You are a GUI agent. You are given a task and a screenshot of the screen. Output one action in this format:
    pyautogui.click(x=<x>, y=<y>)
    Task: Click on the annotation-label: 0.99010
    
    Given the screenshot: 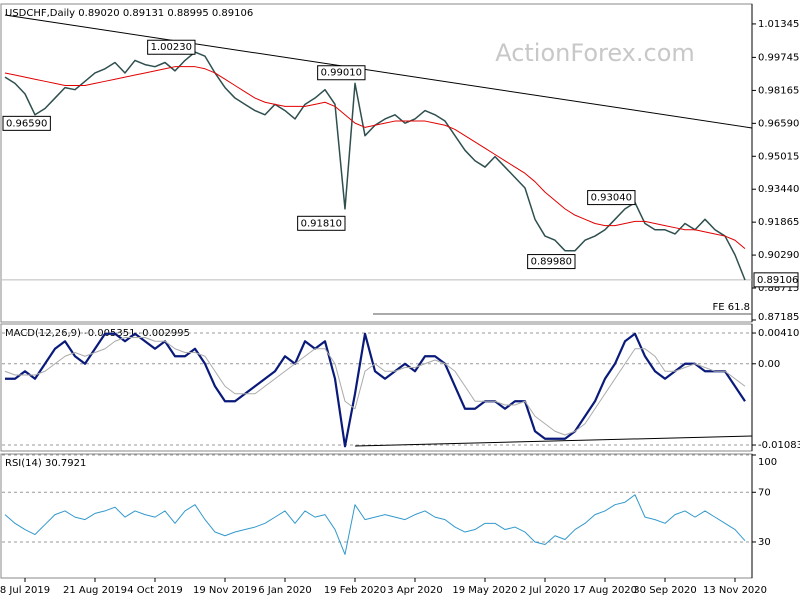 What is the action you would take?
    pyautogui.click(x=341, y=73)
    